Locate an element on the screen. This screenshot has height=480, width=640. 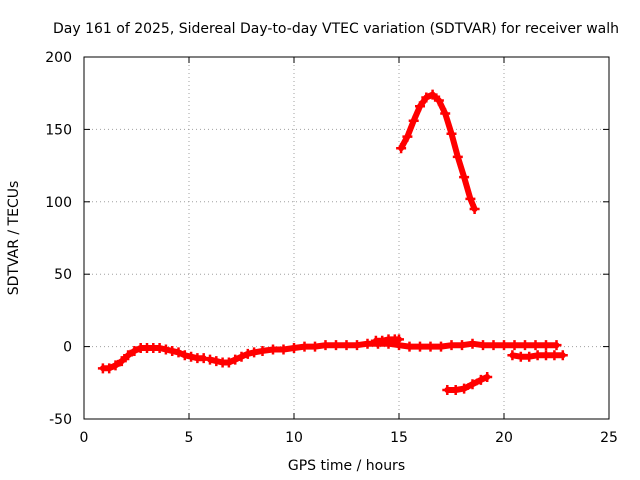
x-tick-label: 0 is located at coordinates (84, 438).